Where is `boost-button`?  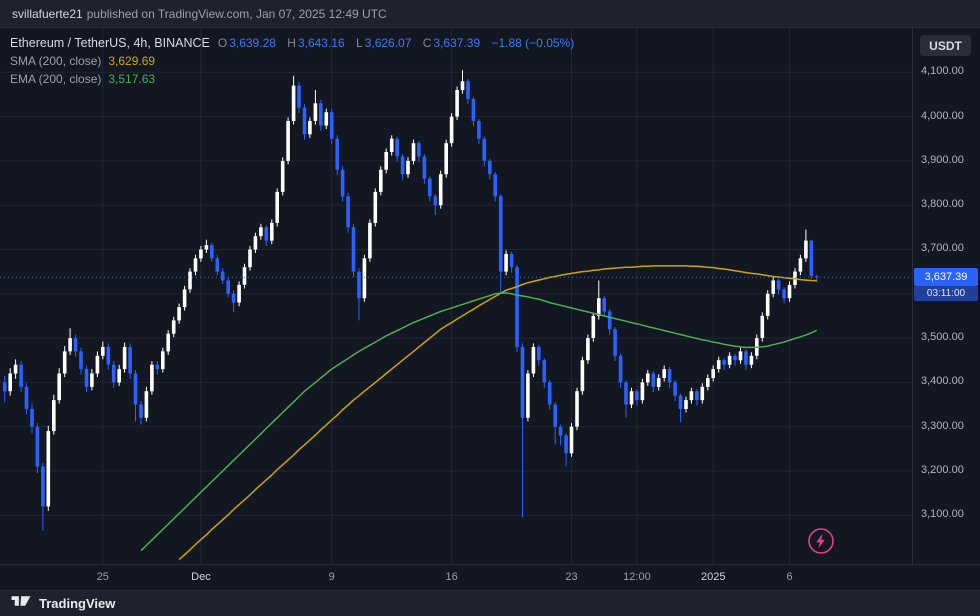
boost-button is located at coordinates (821, 543).